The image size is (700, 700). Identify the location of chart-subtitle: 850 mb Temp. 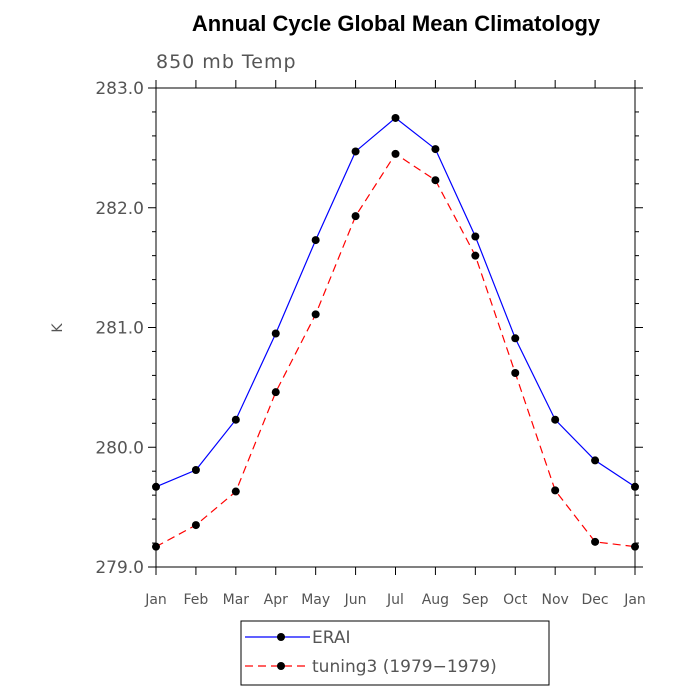
(226, 62).